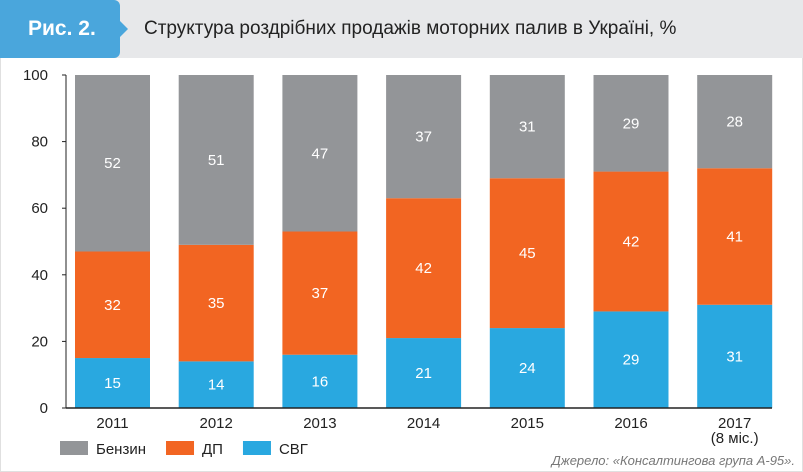  I want to click on data-label: 14, so click(216, 385).